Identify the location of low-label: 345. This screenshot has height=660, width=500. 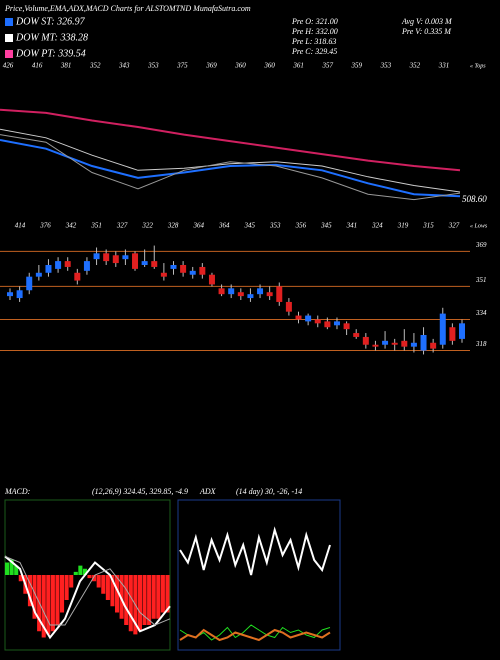
(250, 226).